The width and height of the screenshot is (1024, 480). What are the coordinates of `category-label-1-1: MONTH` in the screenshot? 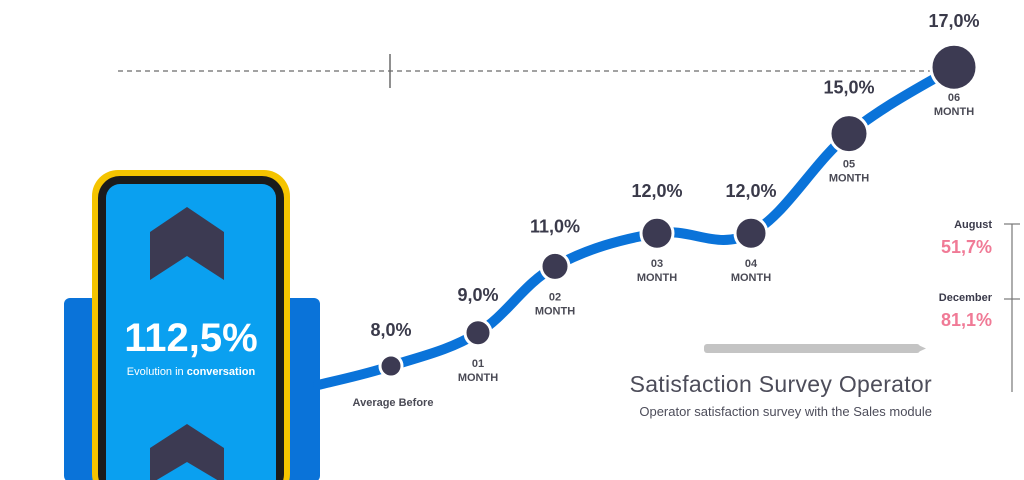 It's located at (478, 378).